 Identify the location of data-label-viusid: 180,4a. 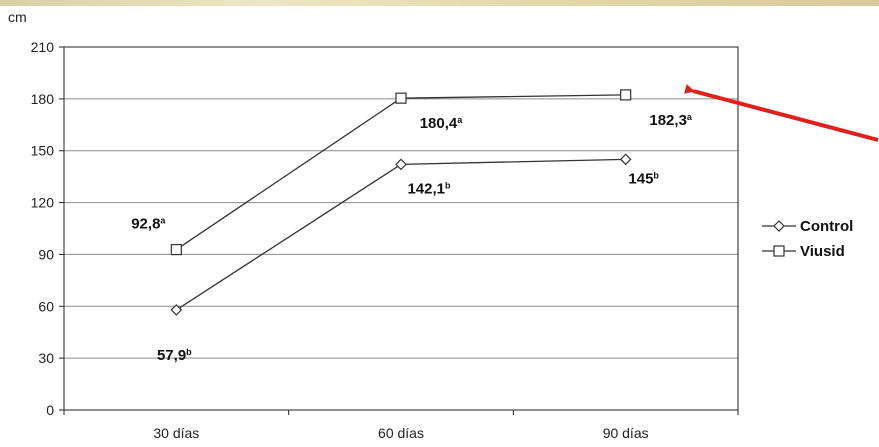
(442, 123).